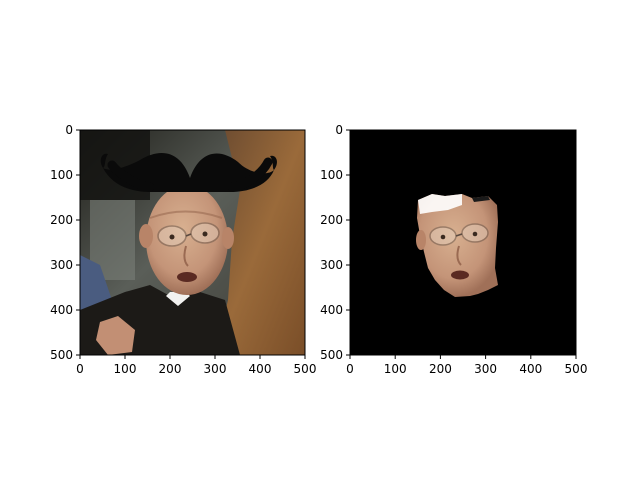  Describe the element at coordinates (331, 310) in the screenshot. I see `right-y-tick-label: 400` at that location.